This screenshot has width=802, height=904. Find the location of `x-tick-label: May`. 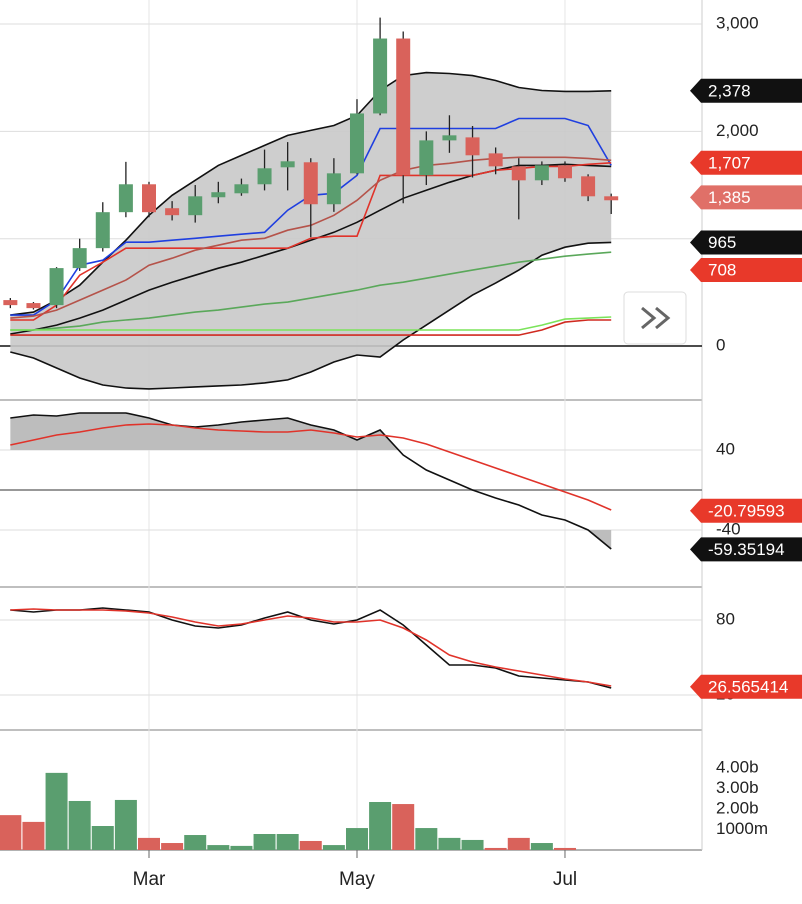

x-tick-label: May is located at coordinates (357, 879).